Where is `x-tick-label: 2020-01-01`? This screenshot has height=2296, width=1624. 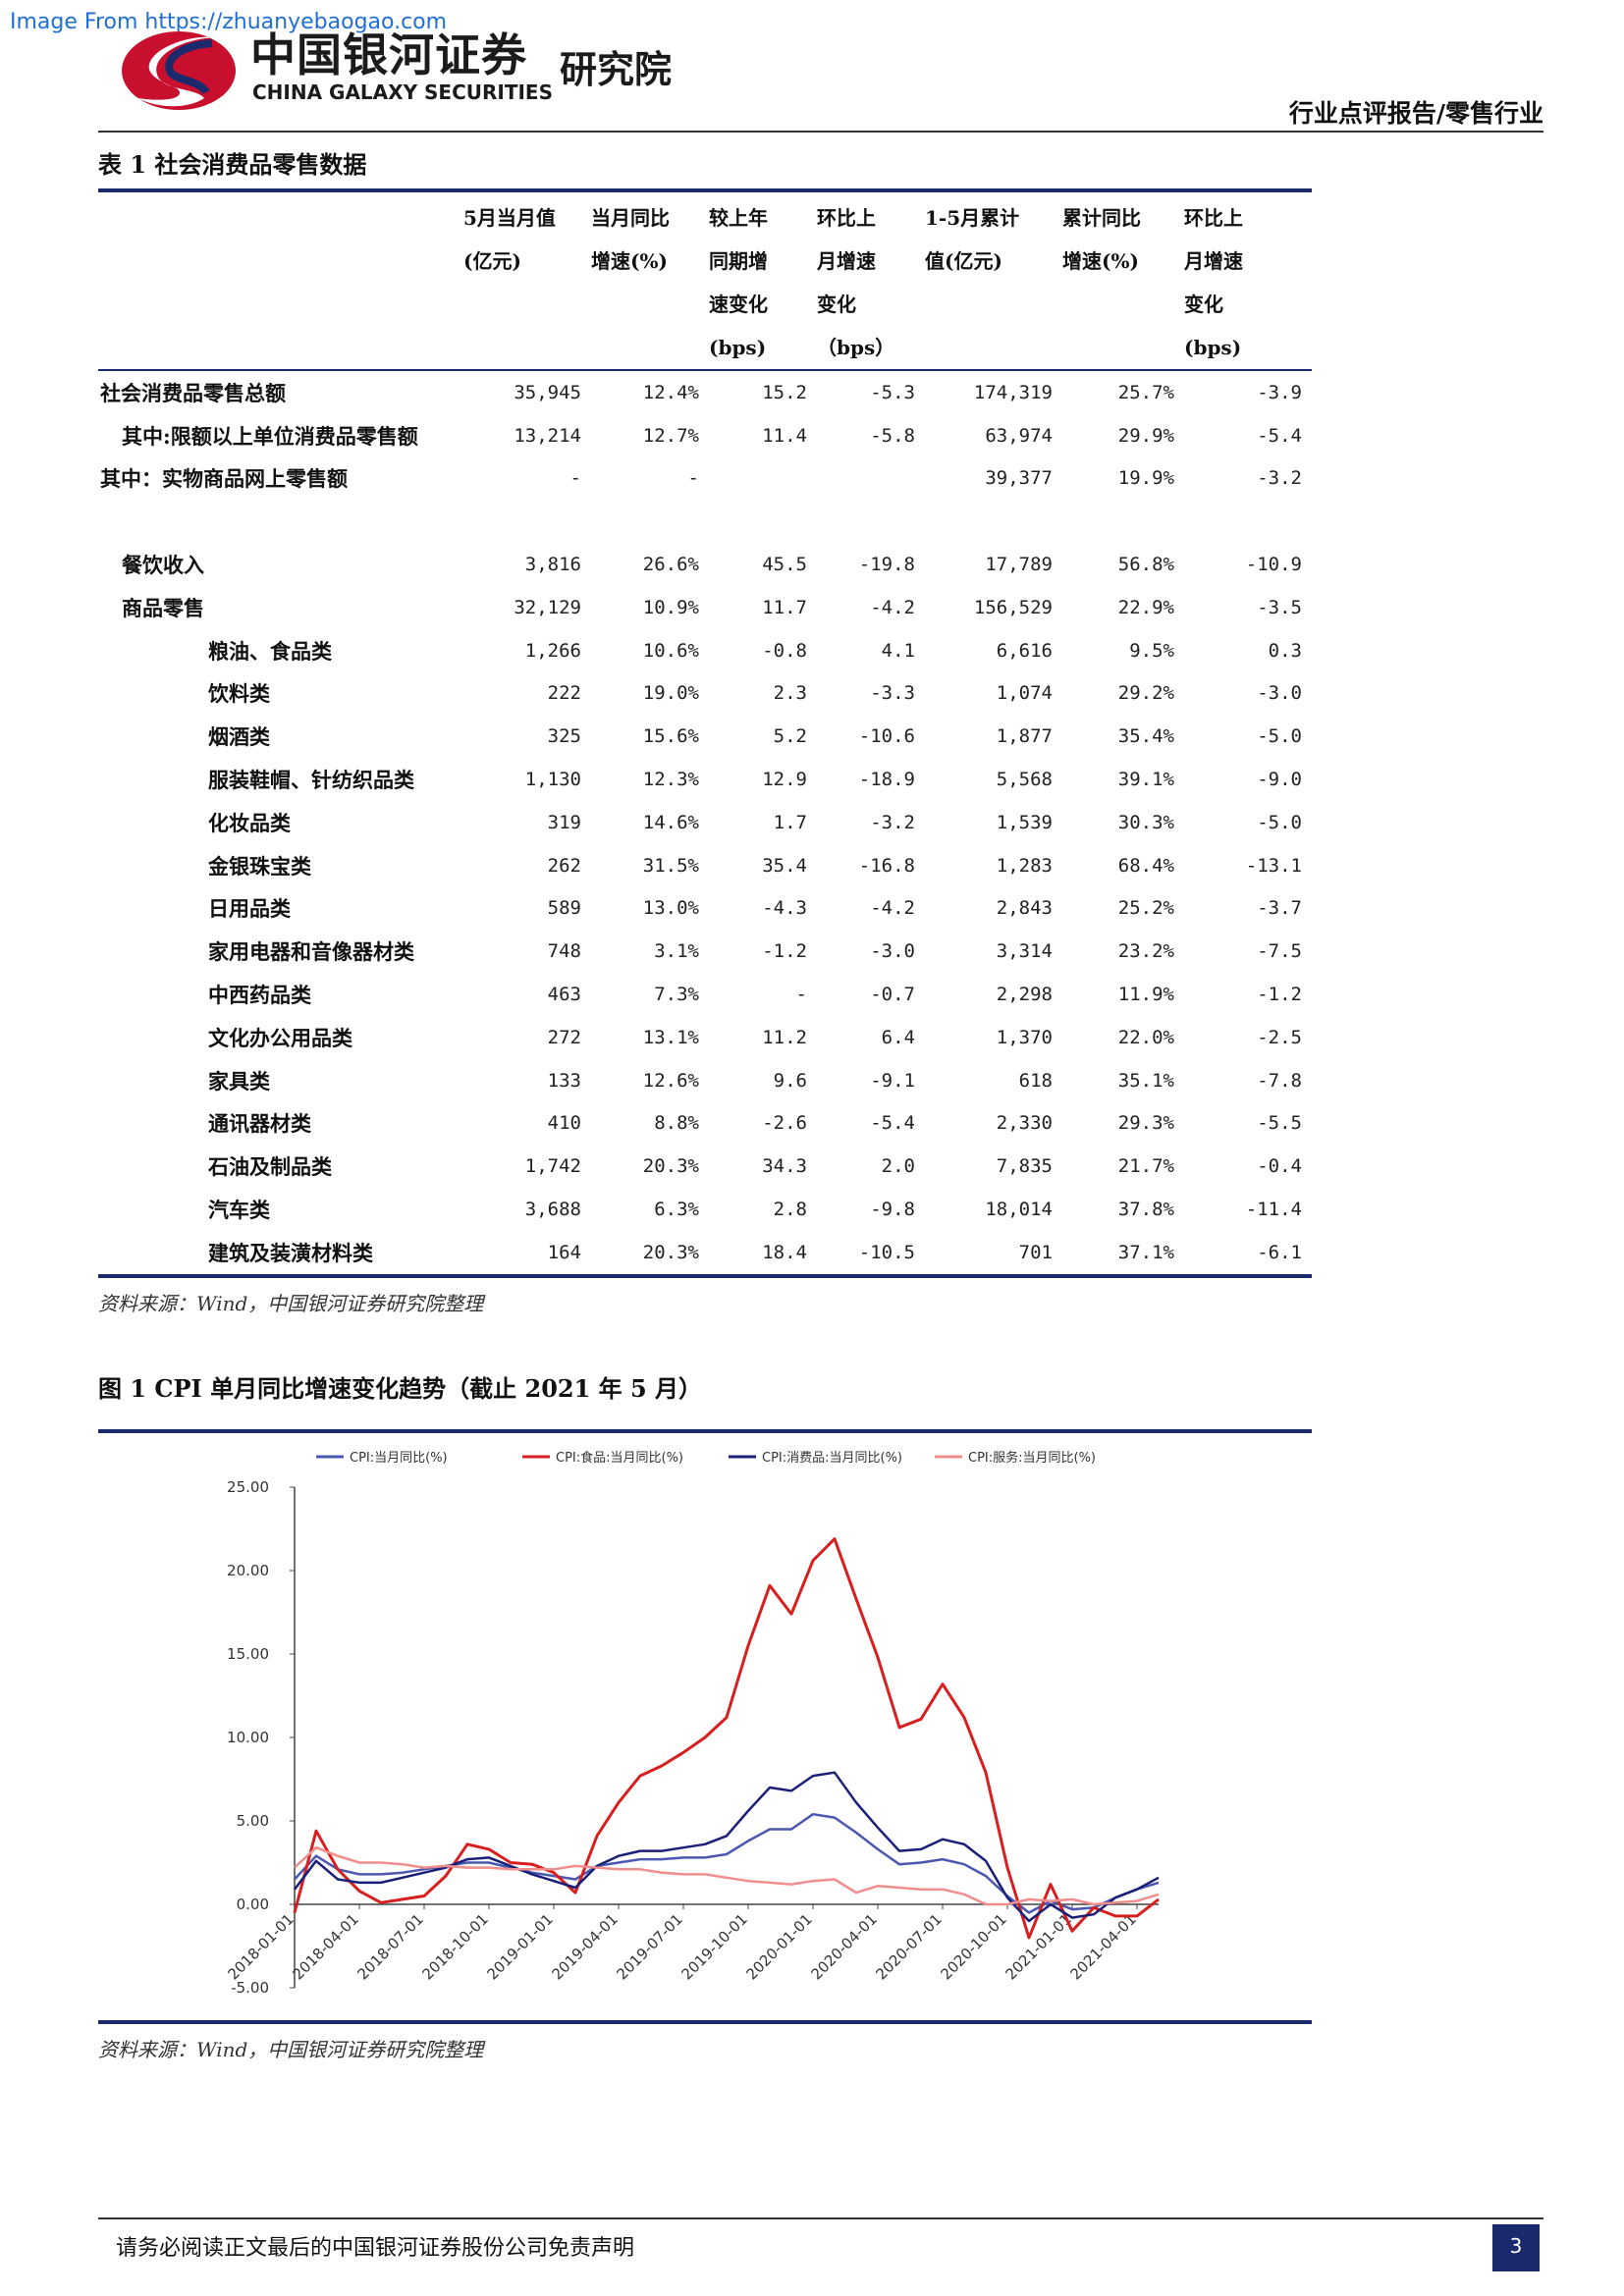
x-tick-label: 2020-01-01 is located at coordinates (778, 1946).